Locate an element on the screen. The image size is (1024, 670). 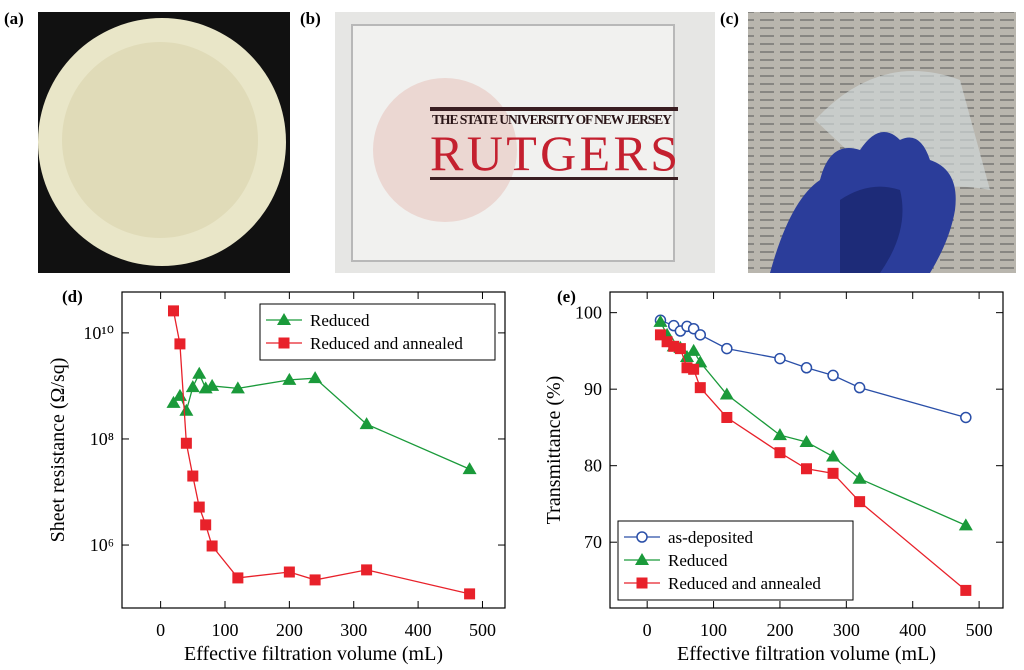
y-tick-label: 90 is located at coordinates (593, 389).